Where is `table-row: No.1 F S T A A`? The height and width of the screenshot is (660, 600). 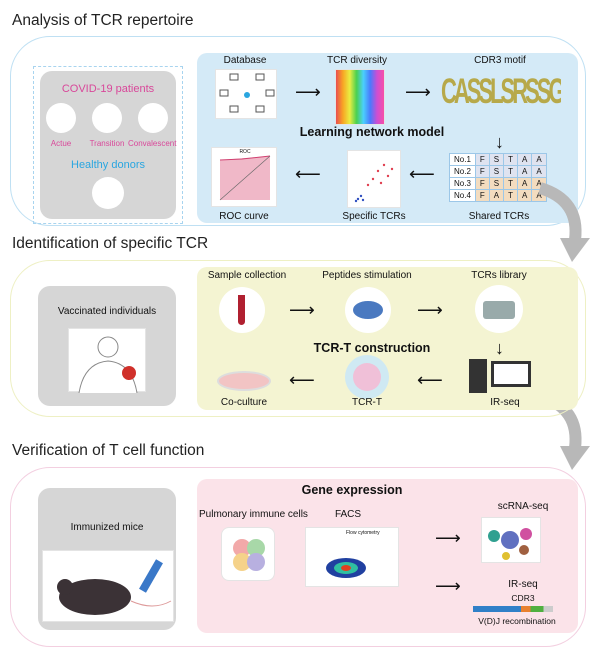 table-row: No.1 F S T A A is located at coordinates (498, 159).